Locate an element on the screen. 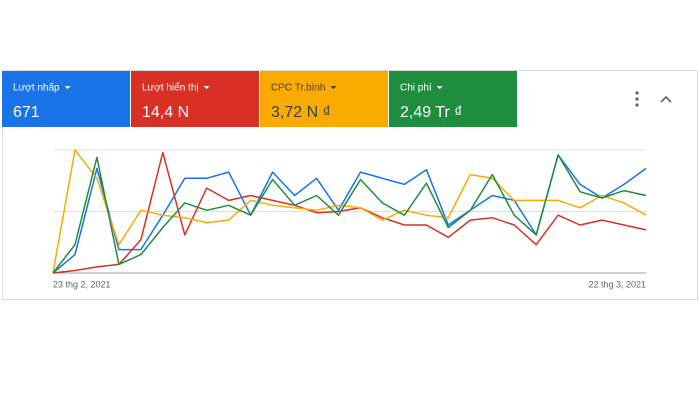  metric-tile: Lượt hiển thị 14,4 N is located at coordinates (195, 99).